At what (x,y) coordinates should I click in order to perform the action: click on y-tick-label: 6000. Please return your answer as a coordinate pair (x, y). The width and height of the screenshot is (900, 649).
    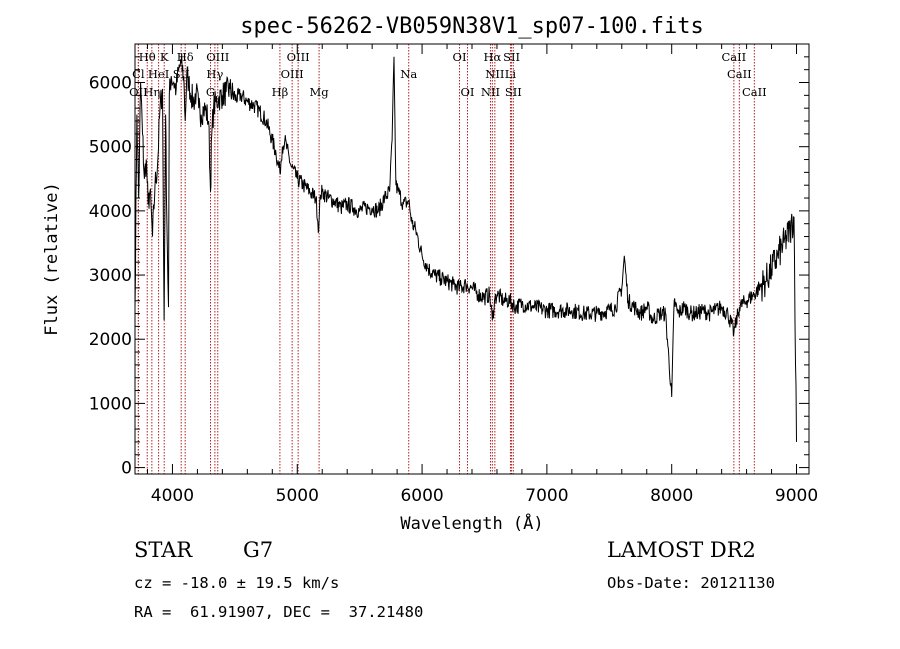
    Looking at the image, I should click on (110, 84).